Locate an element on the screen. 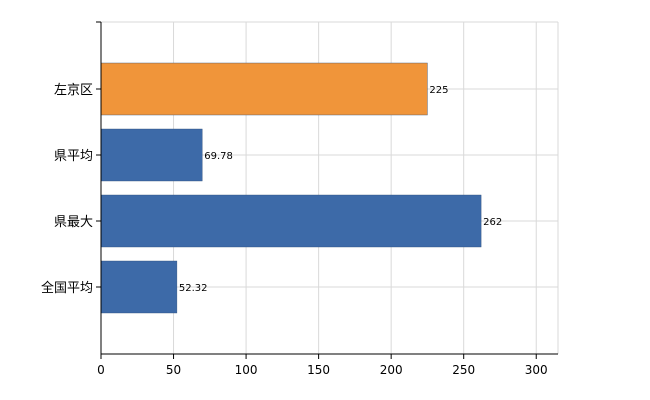 The height and width of the screenshot is (400, 650). x-tick-label-3: 150 is located at coordinates (318, 370).